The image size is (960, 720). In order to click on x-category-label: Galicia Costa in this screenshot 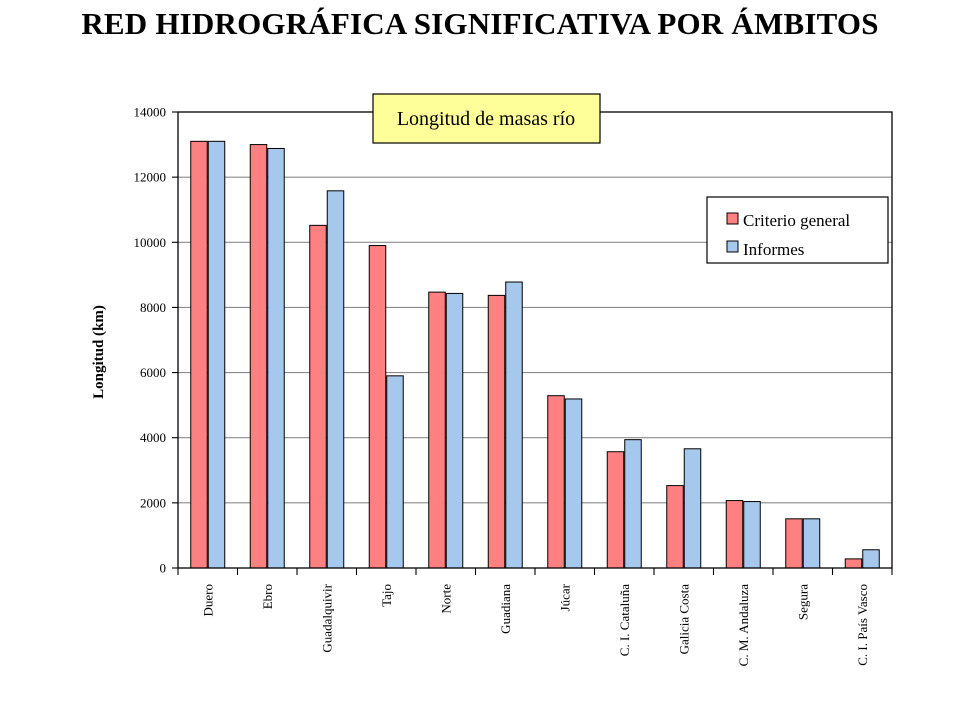, I will do `click(683, 619)`.